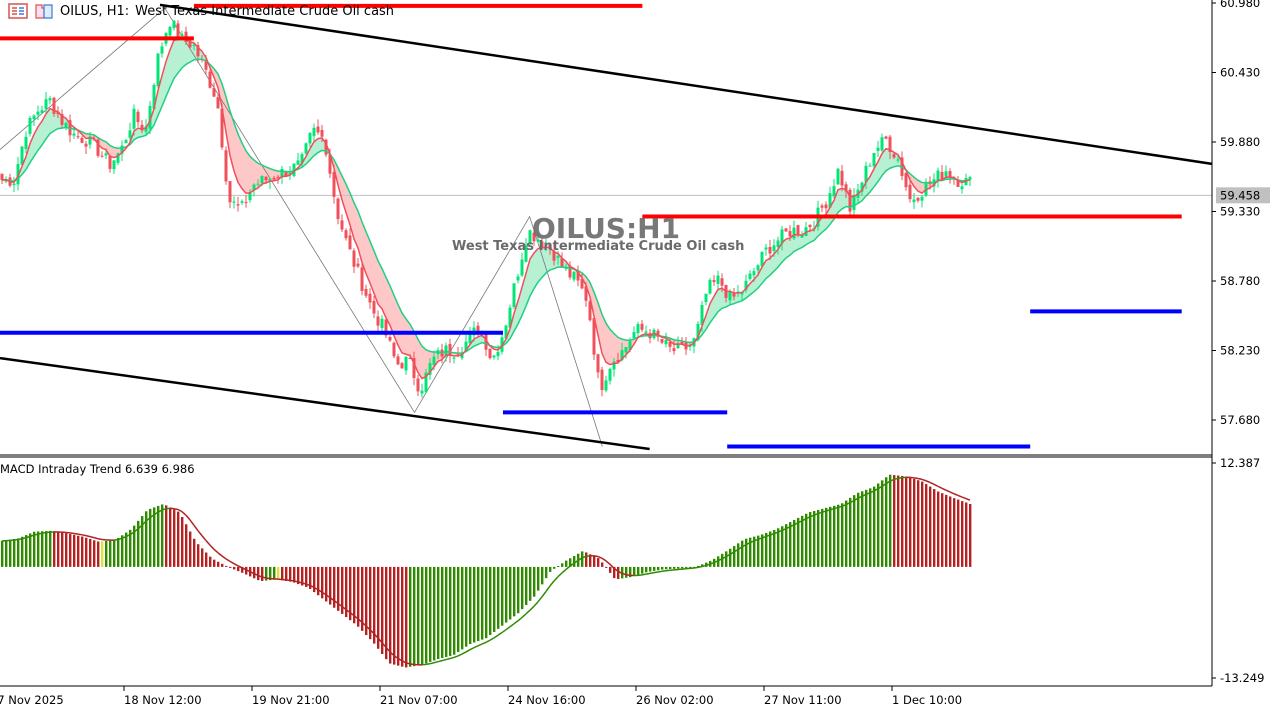 The height and width of the screenshot is (712, 1282). What do you see at coordinates (1240, 420) in the screenshot?
I see `price-tick-label: 57.680` at bounding box center [1240, 420].